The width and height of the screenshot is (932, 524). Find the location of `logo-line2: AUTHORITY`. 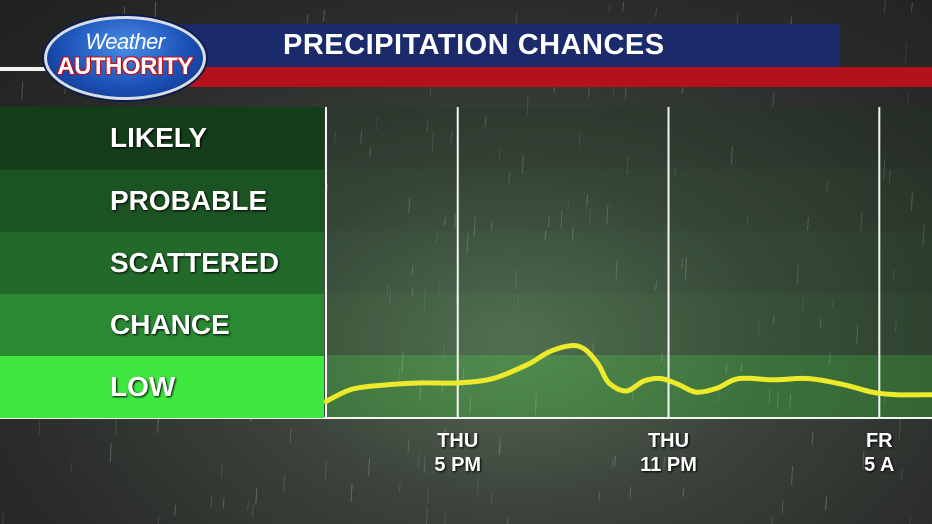

logo-line2: AUTHORITY is located at coordinates (125, 66).